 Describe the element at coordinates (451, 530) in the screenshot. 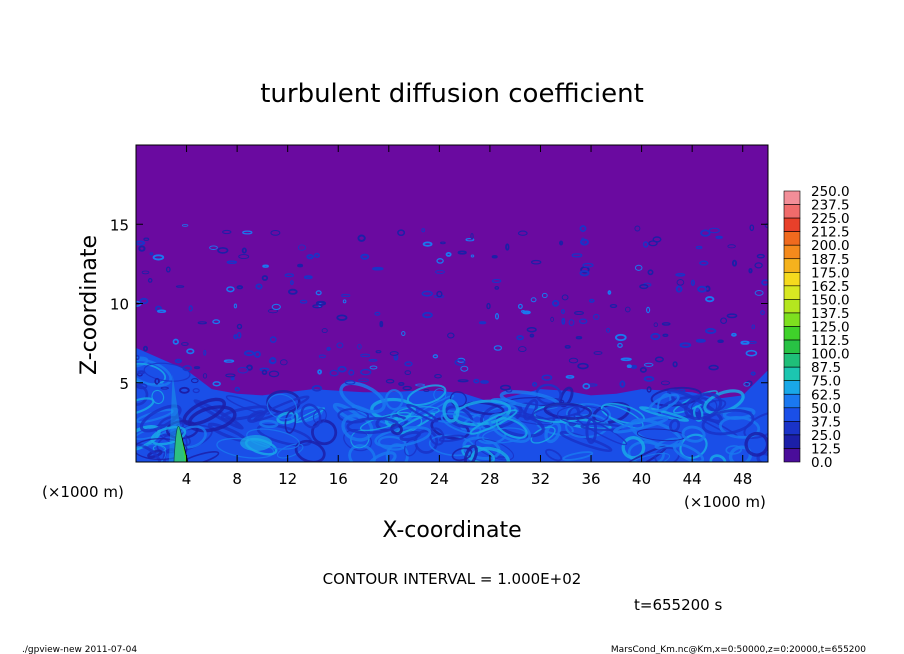

I see `x-axis-label: X-coordinate` at that location.